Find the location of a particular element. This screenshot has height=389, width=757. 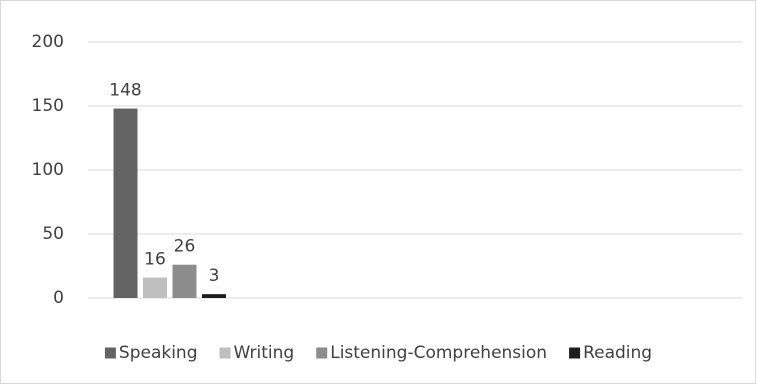

legend-label: Reading is located at coordinates (617, 353).